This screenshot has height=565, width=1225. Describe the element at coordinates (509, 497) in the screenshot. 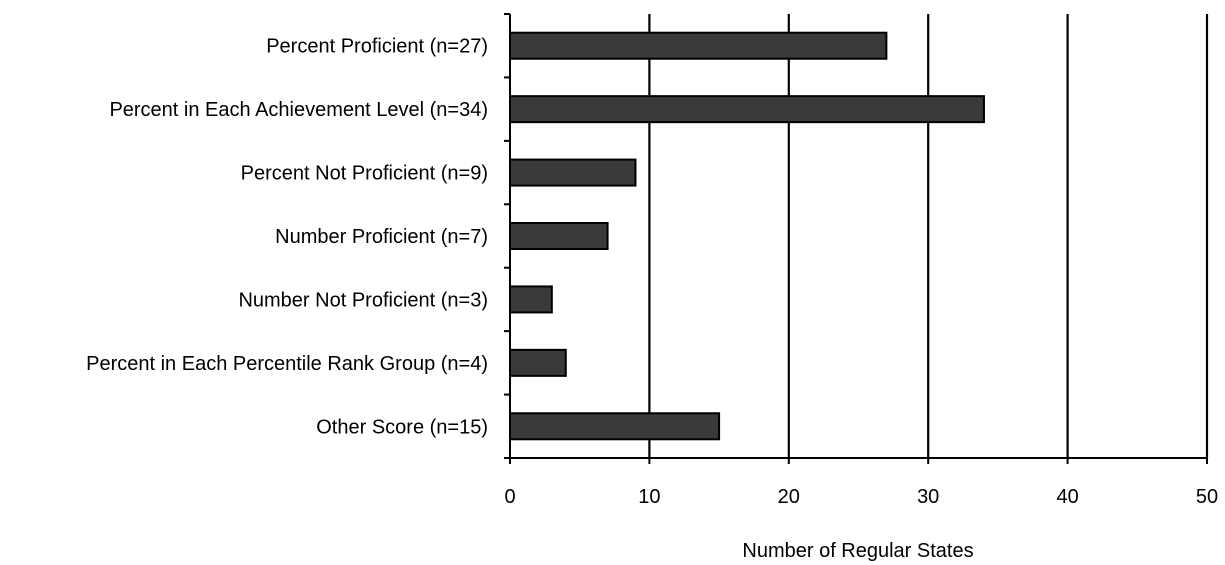

I see `x-tick-label: 0` at that location.